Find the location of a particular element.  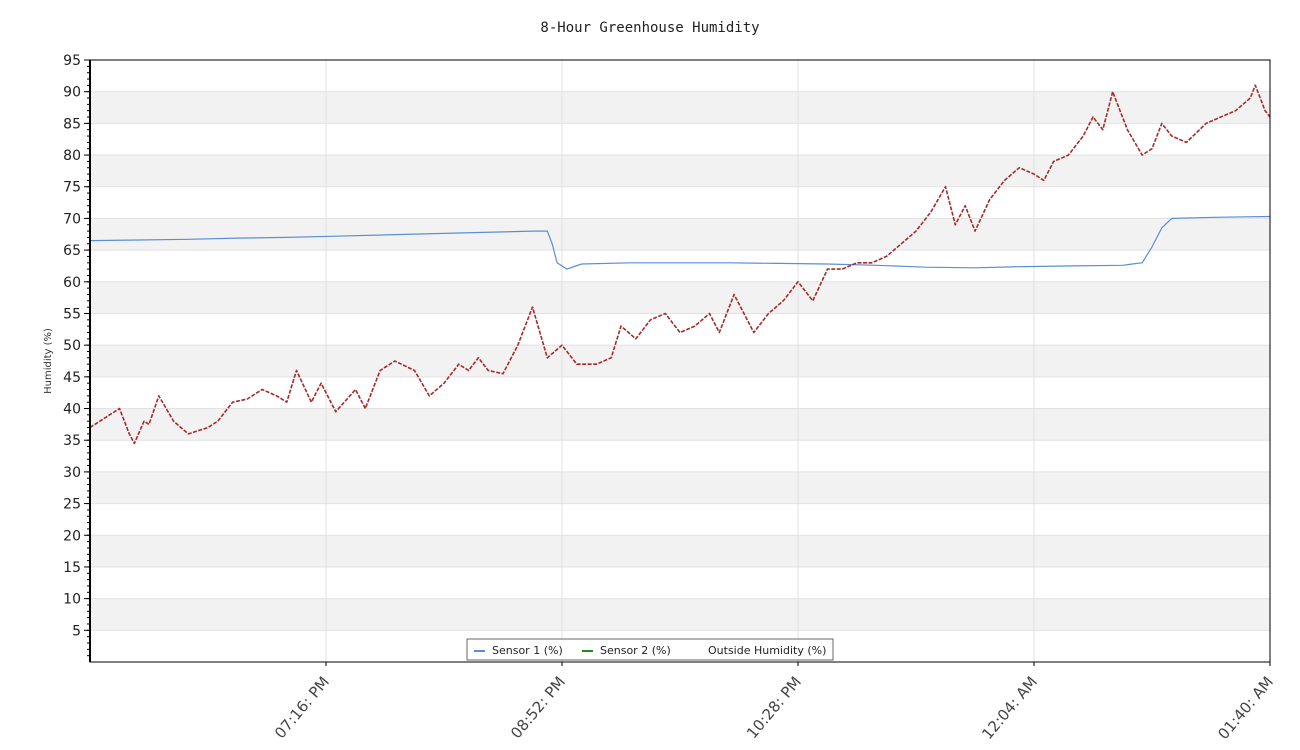

y-tick-label: 95 is located at coordinates (72, 61).